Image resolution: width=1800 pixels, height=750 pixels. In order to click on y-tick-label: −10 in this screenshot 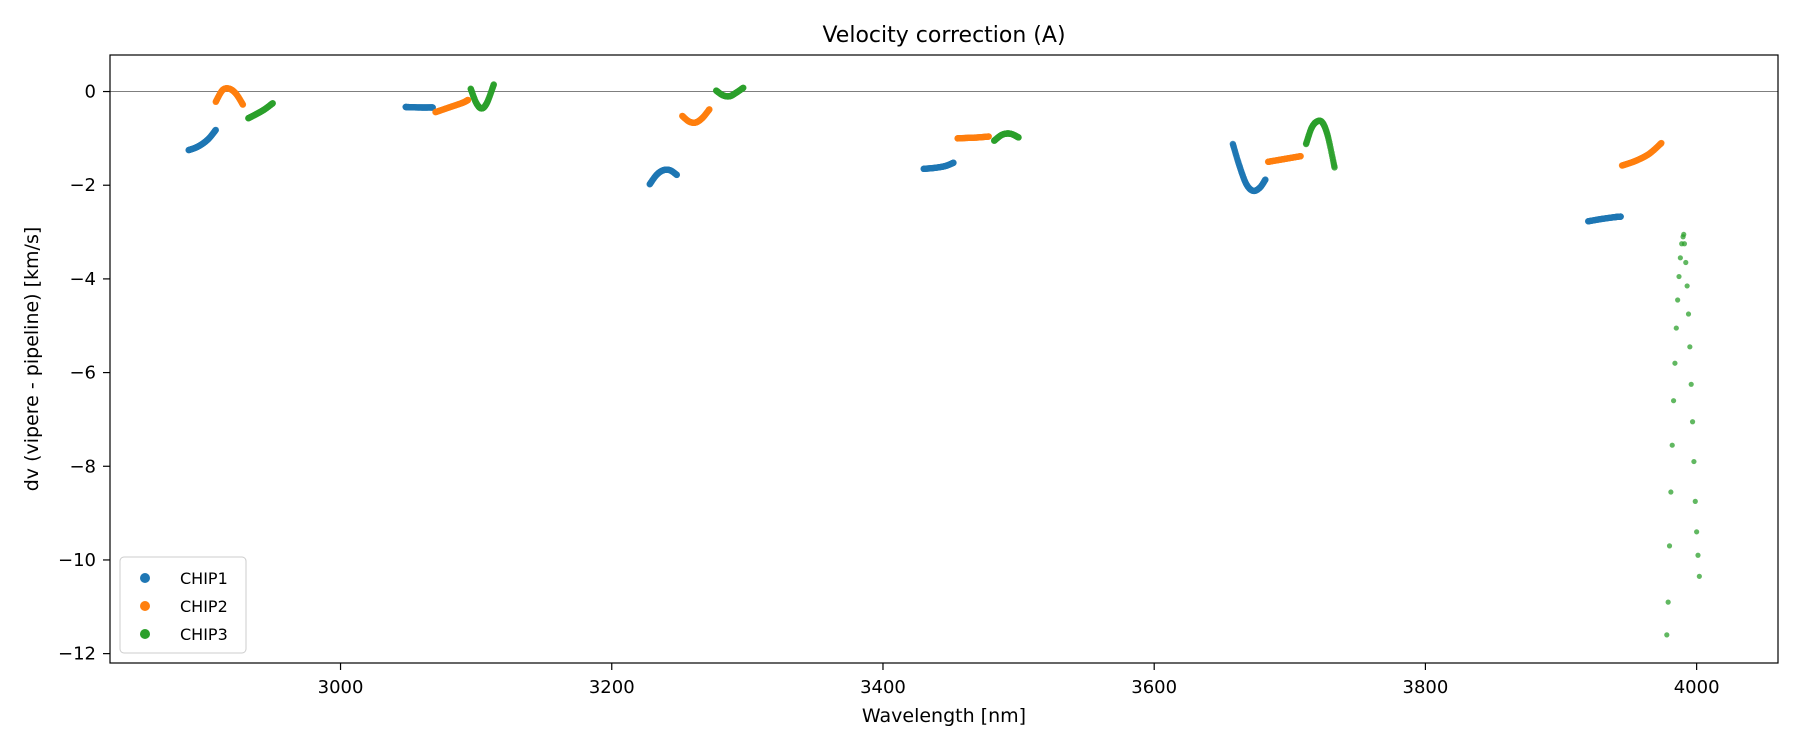, I will do `click(77, 560)`.